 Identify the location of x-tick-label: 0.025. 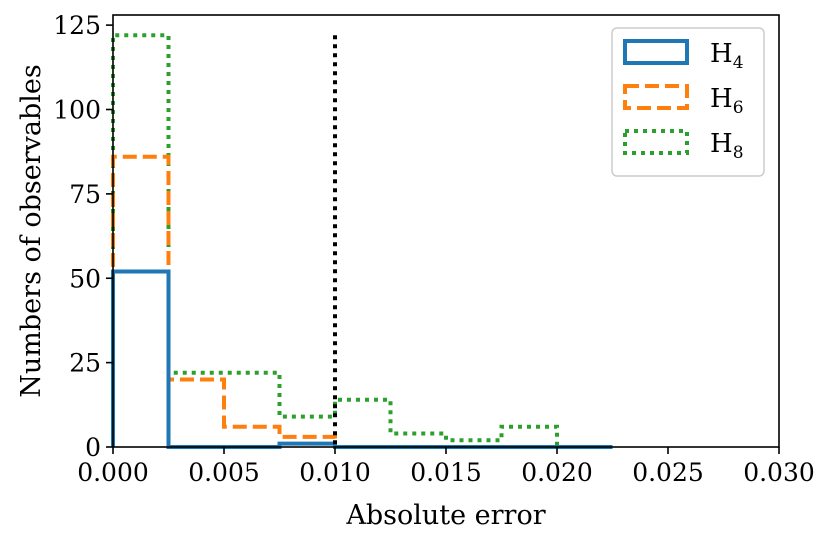
(668, 472).